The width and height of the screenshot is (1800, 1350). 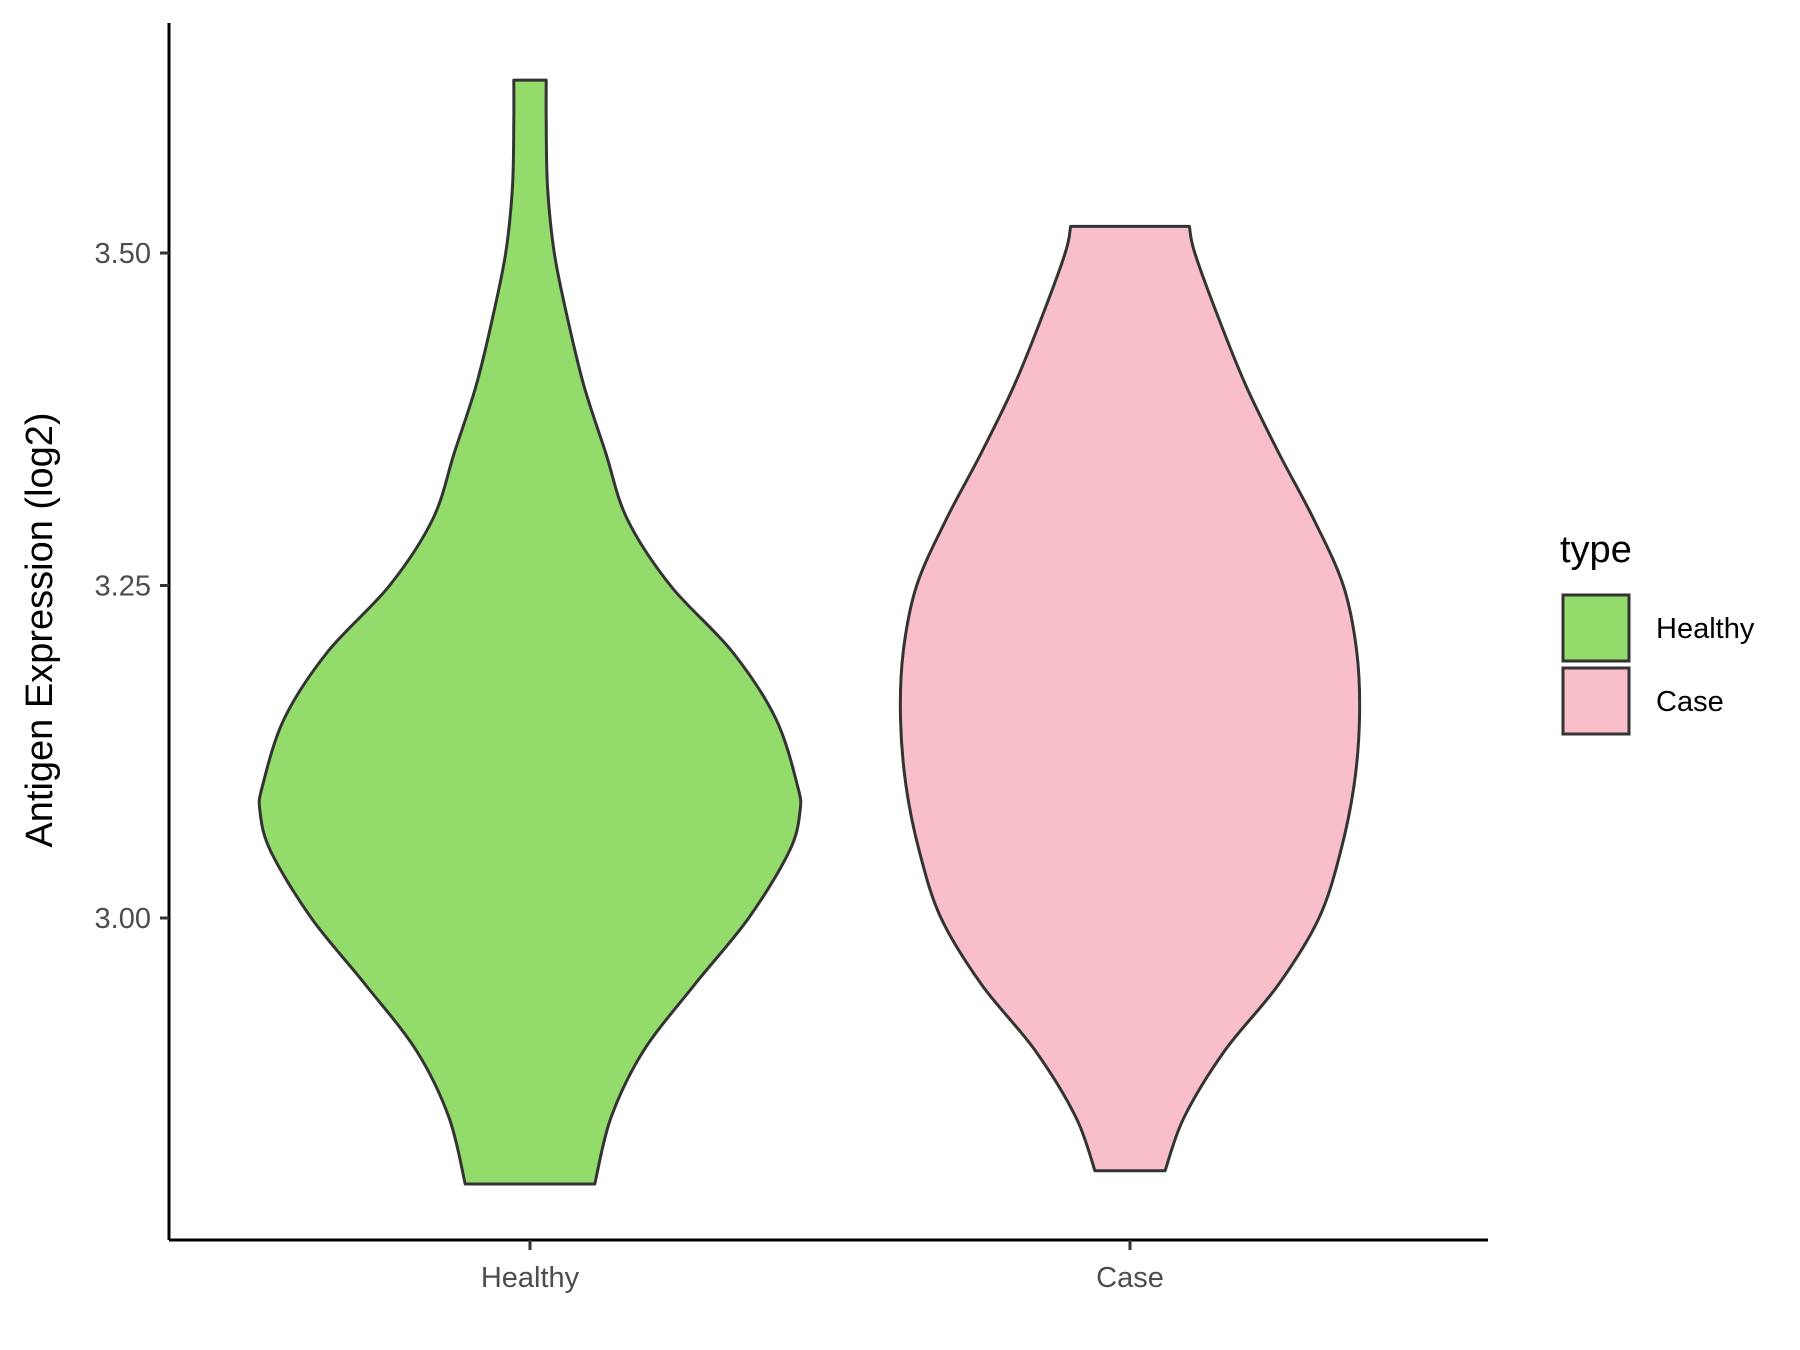 I want to click on legend-label-case: Case, so click(x=1690, y=702).